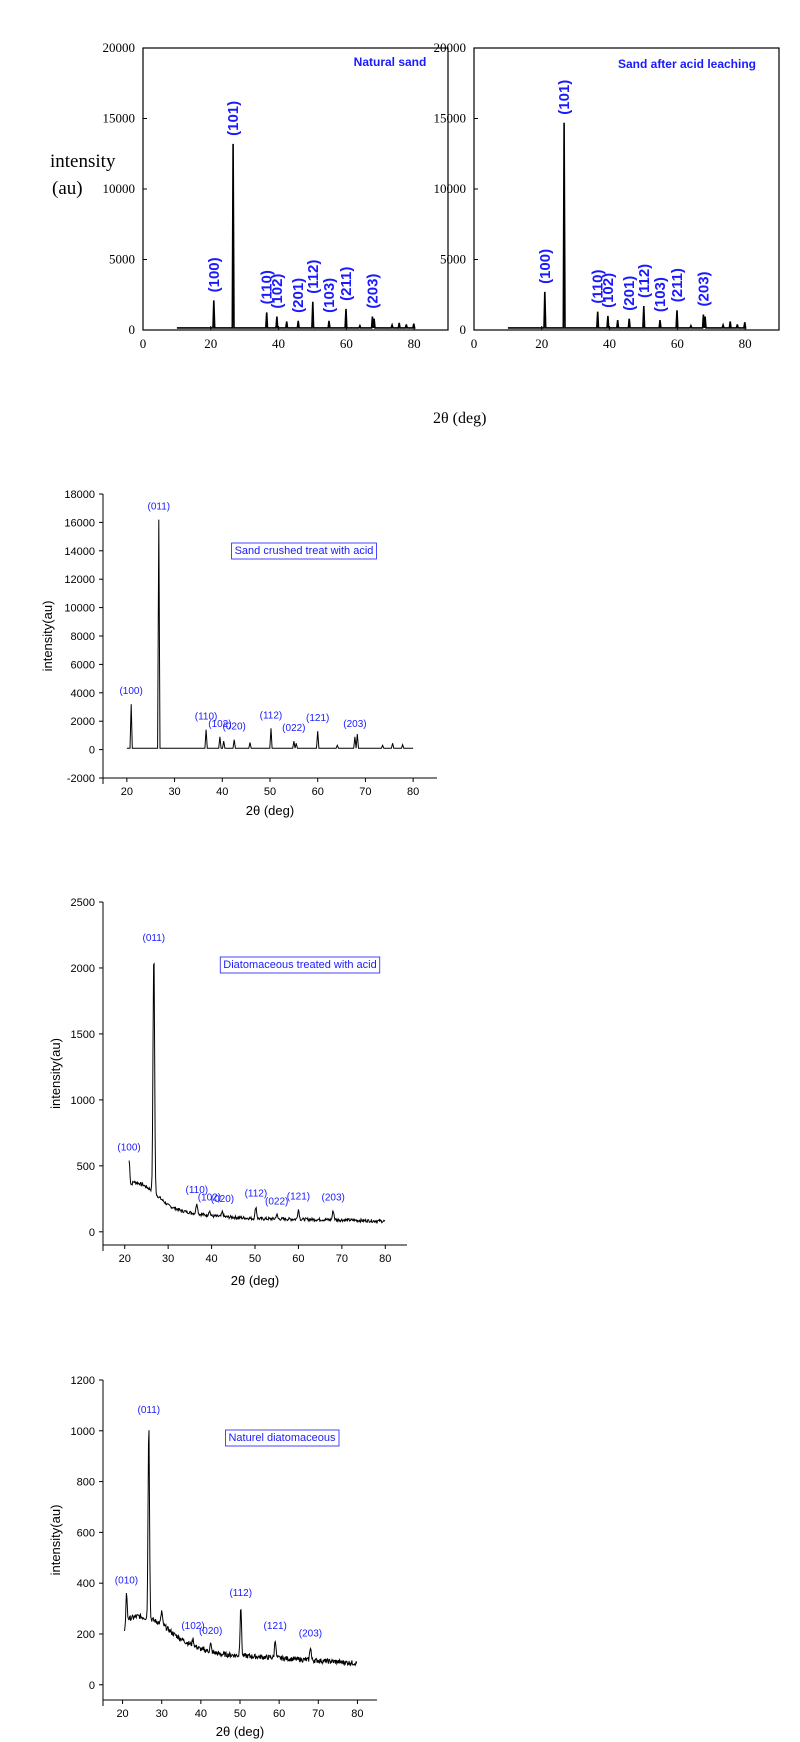 The image size is (800, 1742). I want to click on shared-ylabel-line1: intensity, so click(83, 161).